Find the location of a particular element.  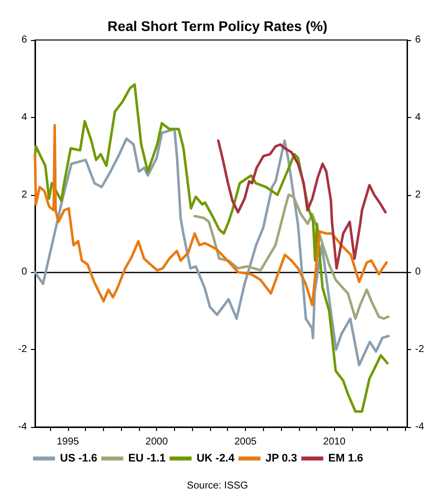

y-tick-label: -4 is located at coordinates (23, 427).